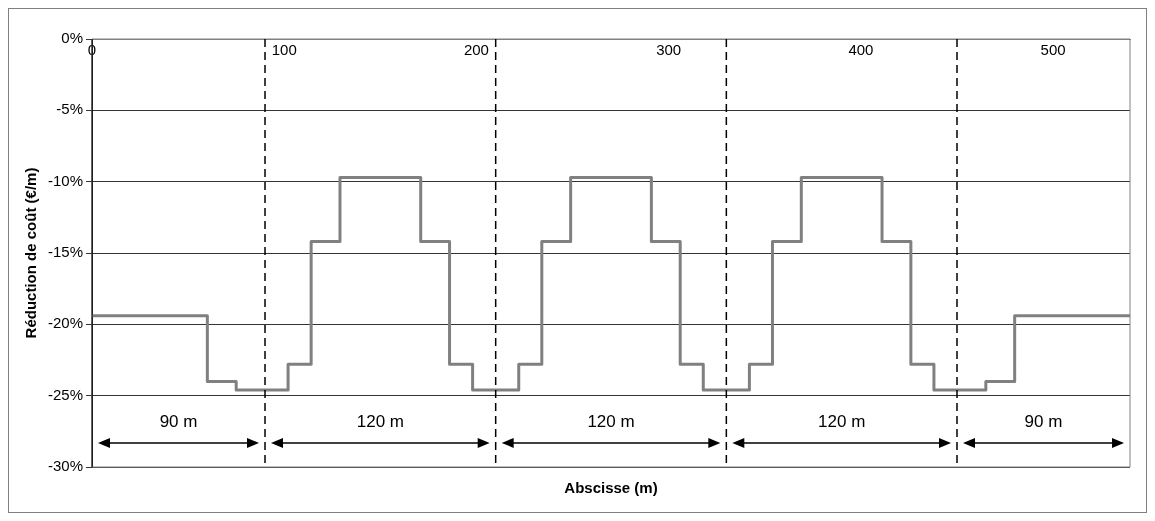 The height and width of the screenshot is (521, 1155). I want to click on x-tick-label: 400, so click(861, 50).